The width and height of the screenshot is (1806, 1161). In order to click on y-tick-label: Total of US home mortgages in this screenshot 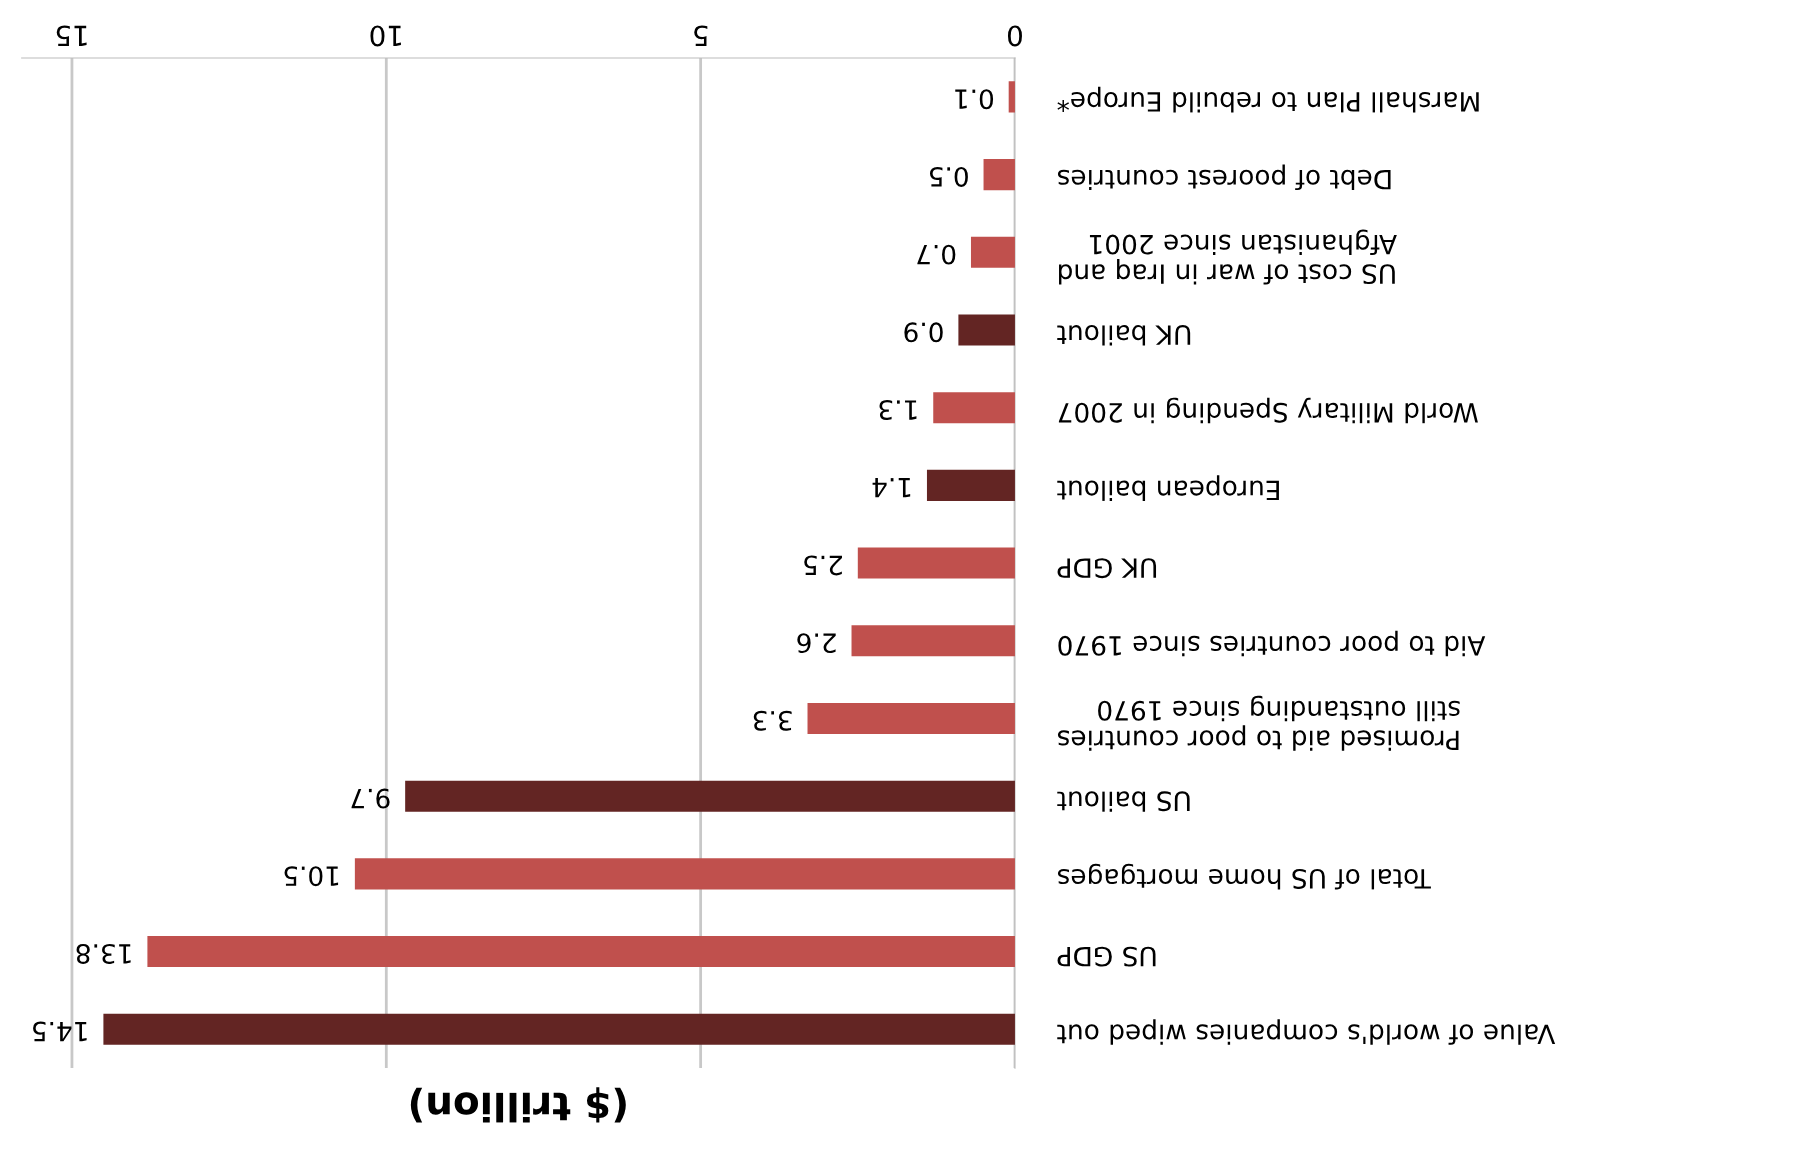, I will do `click(1244, 876)`.